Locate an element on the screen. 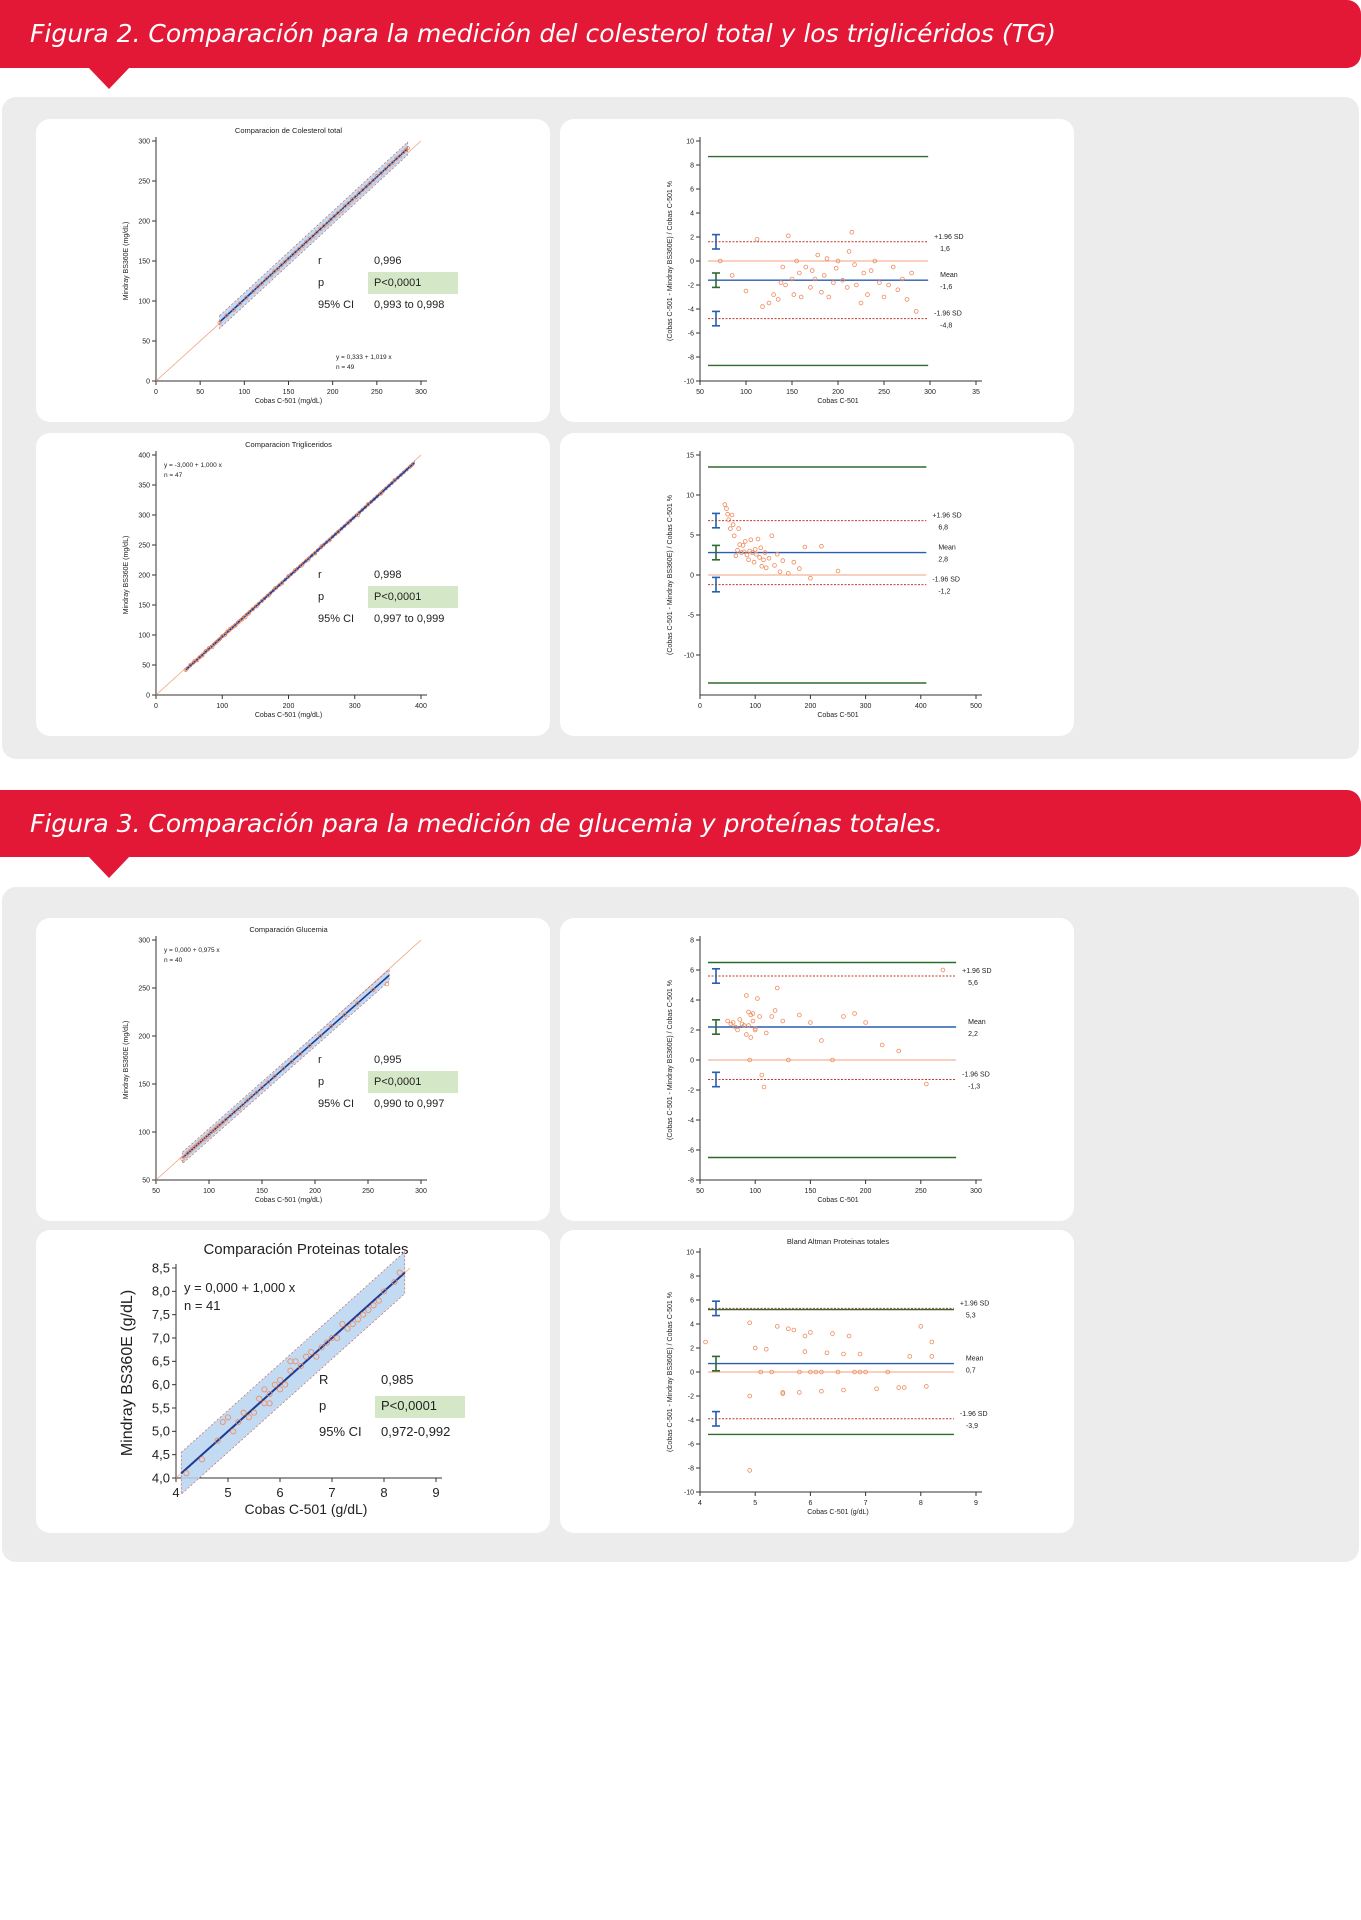 The width and height of the screenshot is (1361, 1920). upper-limit-value: 5,6 is located at coordinates (973, 983).